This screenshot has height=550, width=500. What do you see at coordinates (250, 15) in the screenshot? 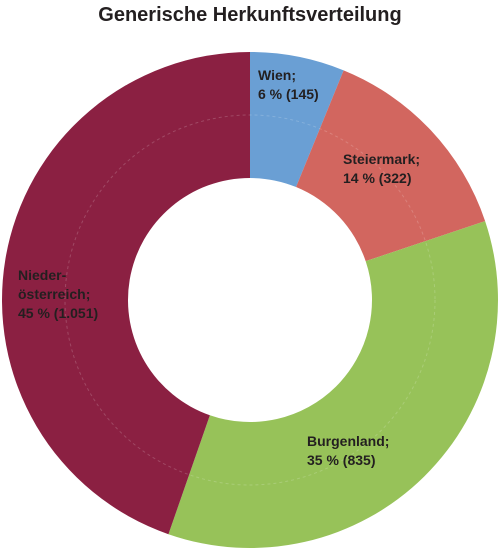
I see `chart-title: Generische Herkunftsverteilung` at bounding box center [250, 15].